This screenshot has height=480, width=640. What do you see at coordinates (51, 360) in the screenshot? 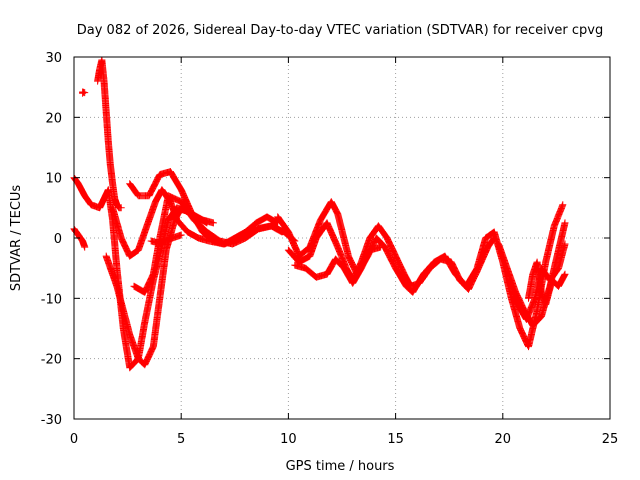
I see `y-tick-label: -20` at bounding box center [51, 360].